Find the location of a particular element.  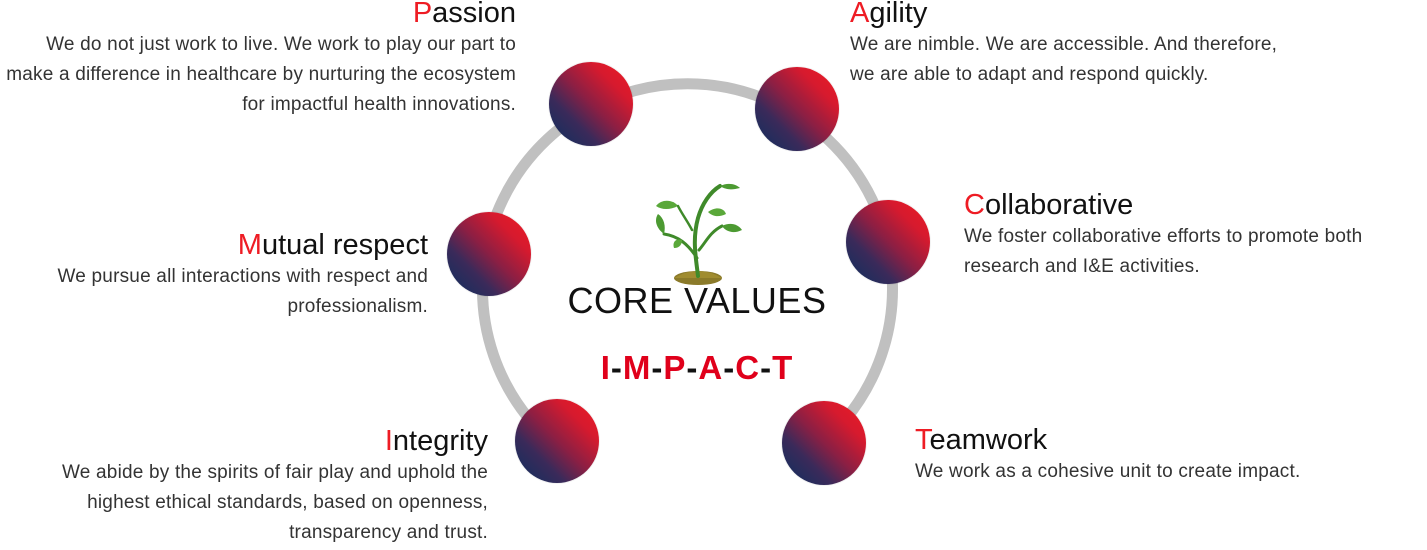

value-heading: Integrity is located at coordinates (244, 441).